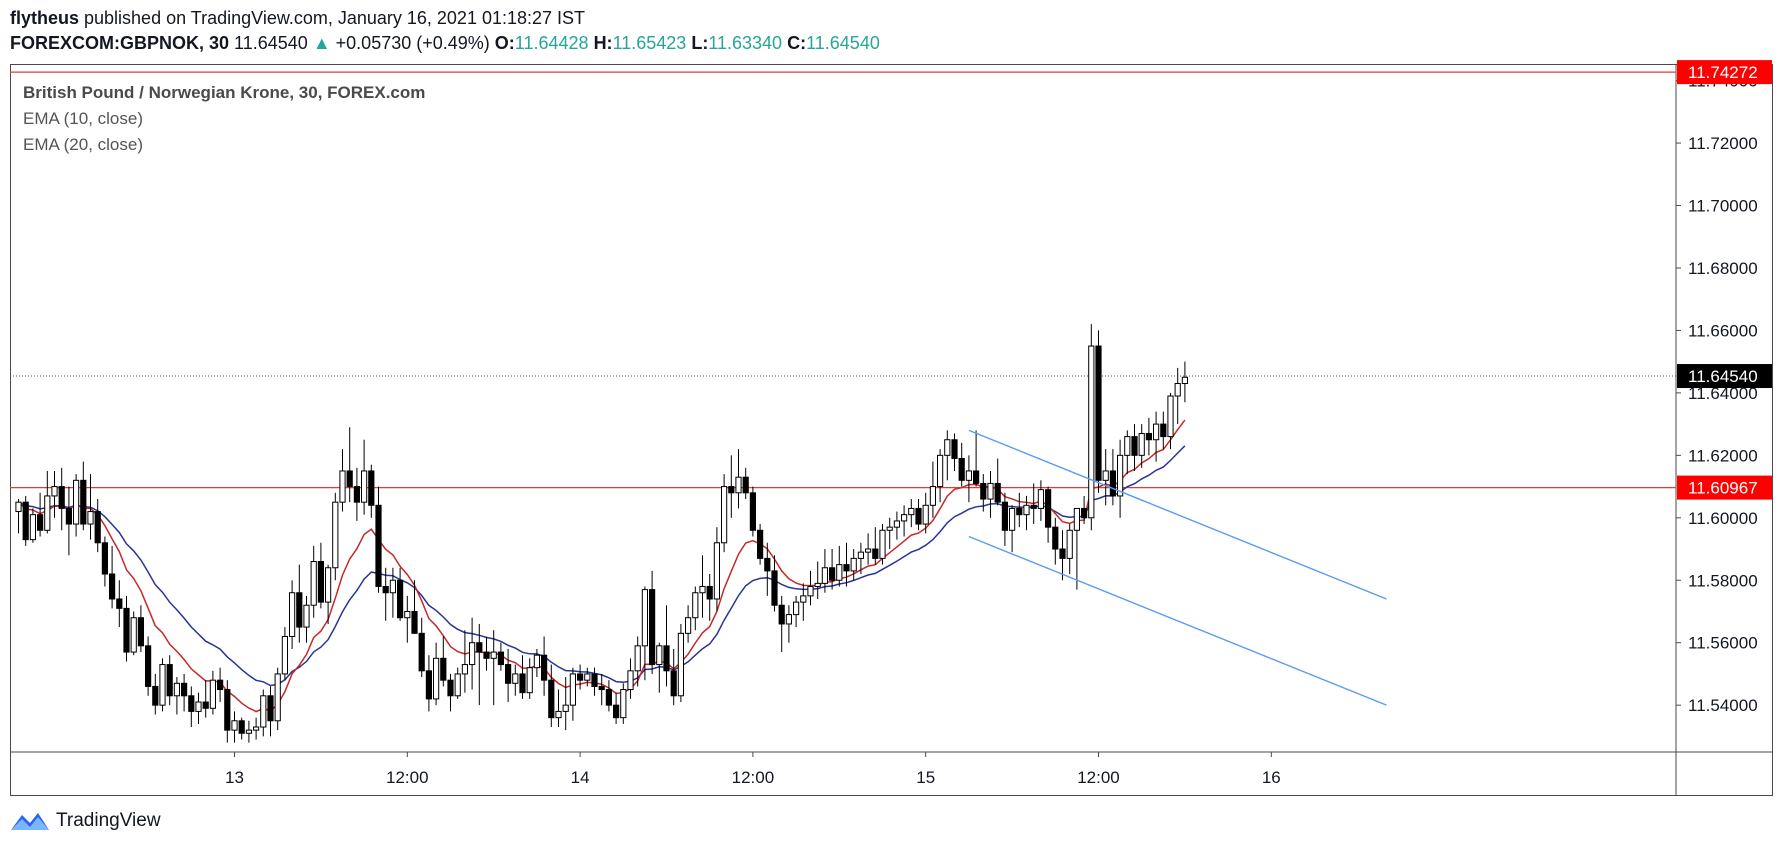 This screenshot has height=852, width=1783. I want to click on price-tick-label: 11.70000, so click(1723, 206).